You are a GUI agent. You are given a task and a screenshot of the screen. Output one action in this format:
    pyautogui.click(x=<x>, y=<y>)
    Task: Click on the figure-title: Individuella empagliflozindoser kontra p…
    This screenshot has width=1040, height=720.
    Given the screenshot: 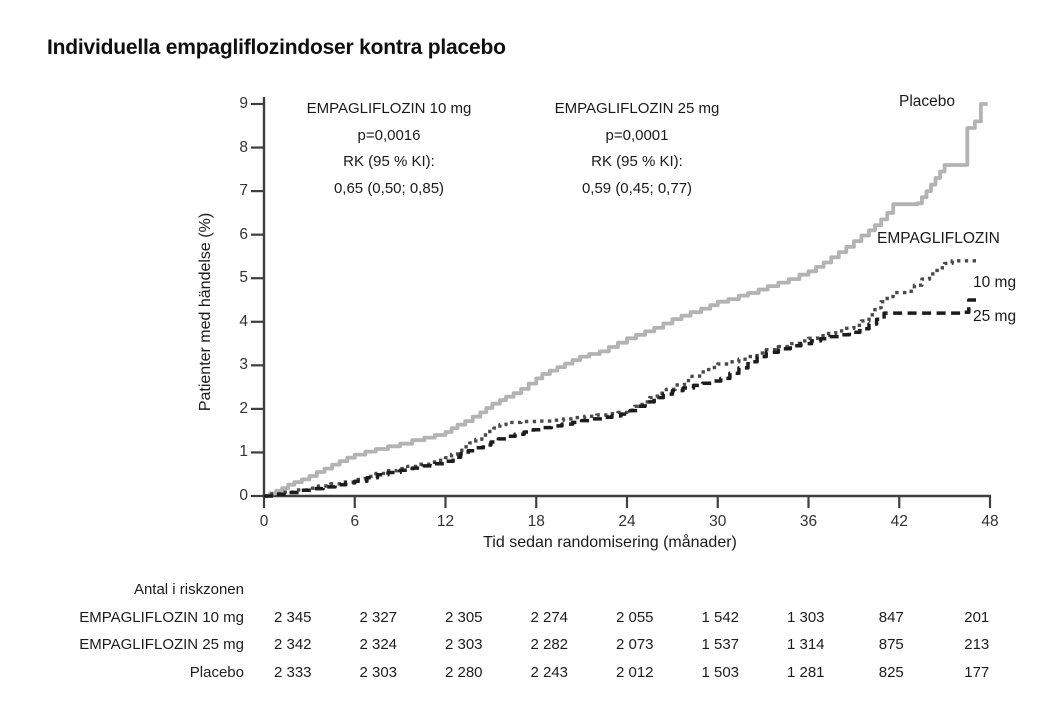 What is the action you would take?
    pyautogui.click(x=276, y=47)
    